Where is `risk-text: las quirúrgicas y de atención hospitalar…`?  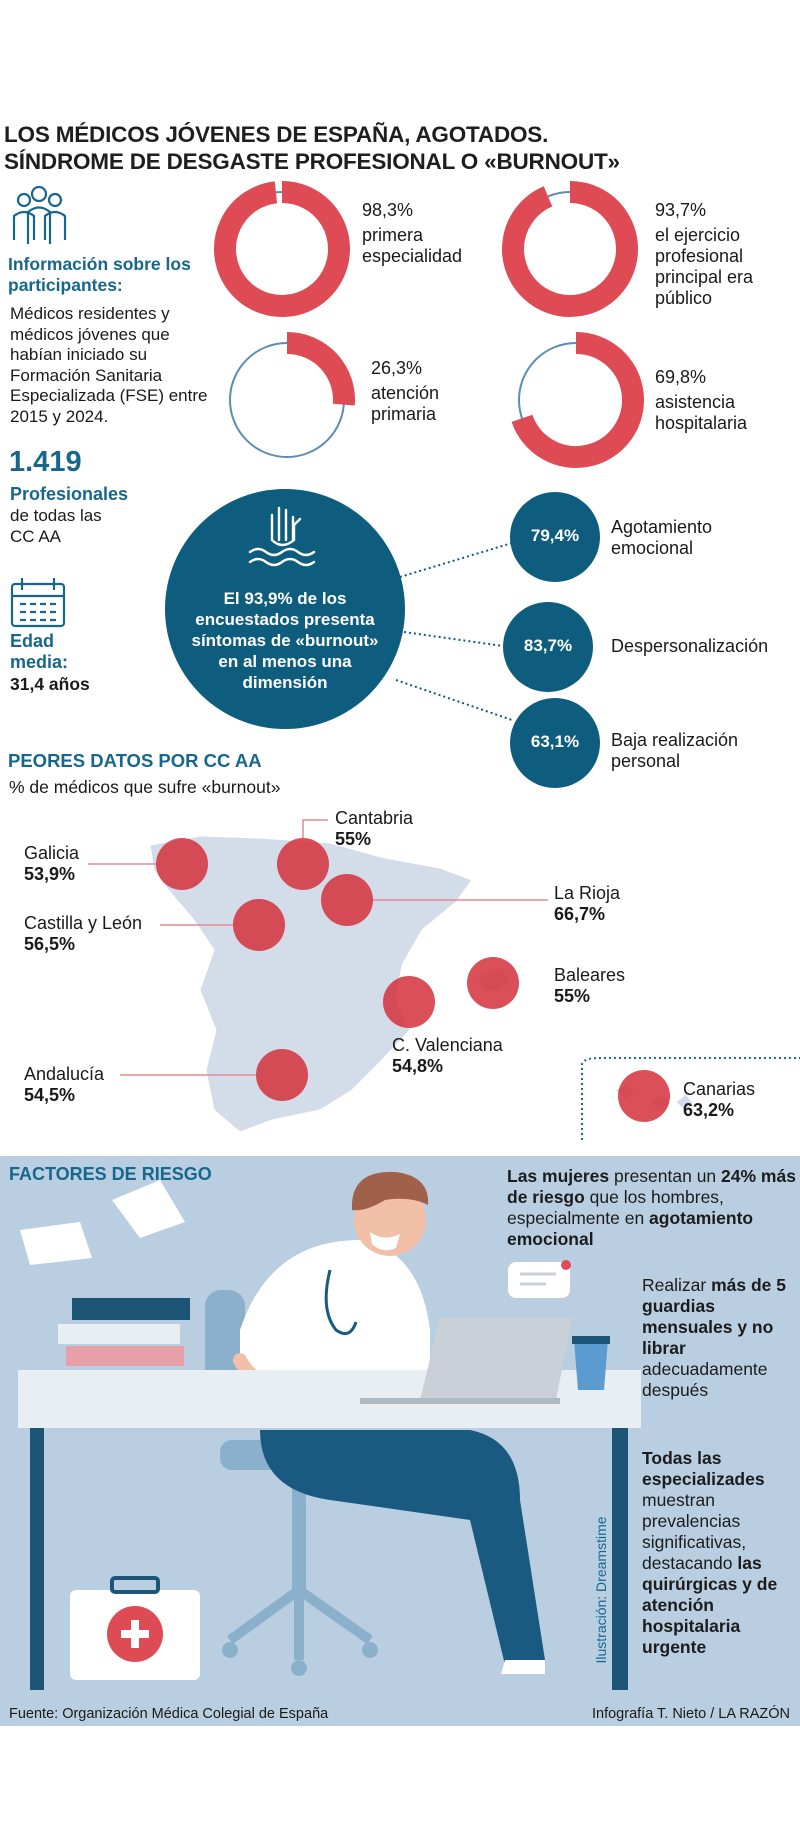 risk-text: las quirúrgicas y de atención hospitalar… is located at coordinates (710, 1605).